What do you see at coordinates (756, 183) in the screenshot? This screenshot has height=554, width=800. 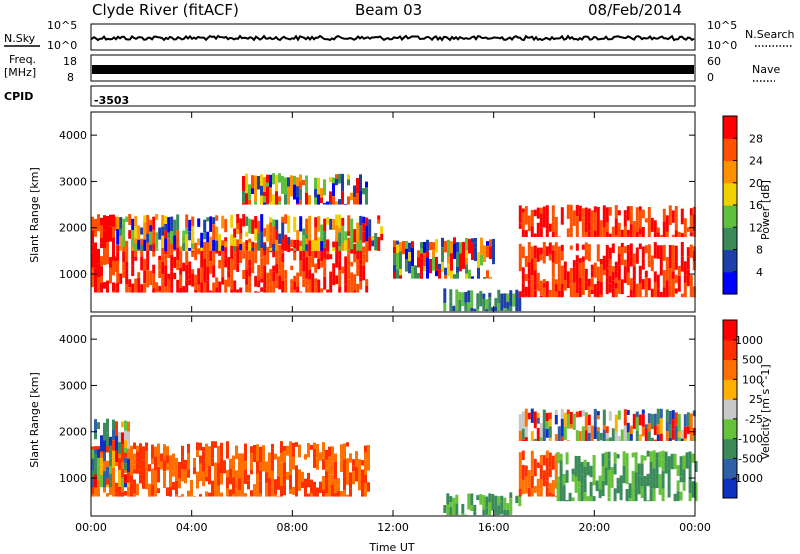 I see `colorbar-tick-label: 20` at bounding box center [756, 183].